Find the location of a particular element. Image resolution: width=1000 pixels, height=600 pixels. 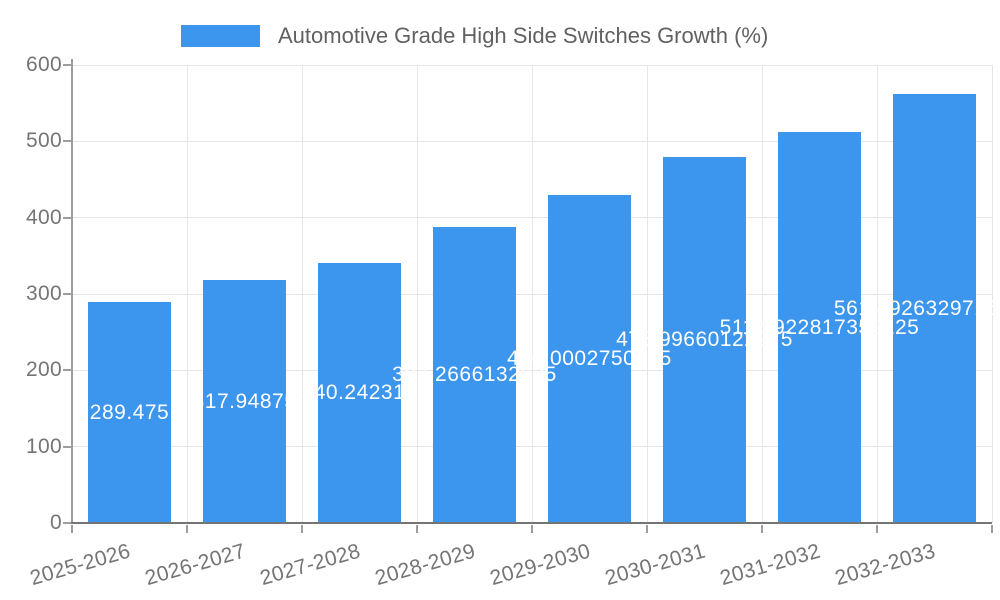

x-axis-line is located at coordinates (531, 523).